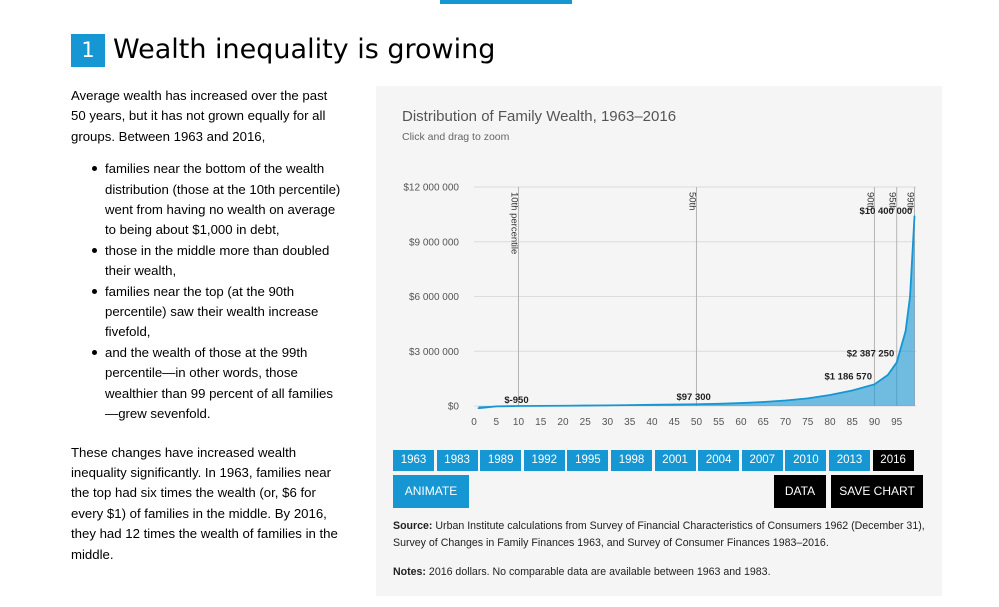 The image size is (999, 607). Describe the element at coordinates (544, 460) in the screenshot. I see `year-button-1992: 1992` at that location.